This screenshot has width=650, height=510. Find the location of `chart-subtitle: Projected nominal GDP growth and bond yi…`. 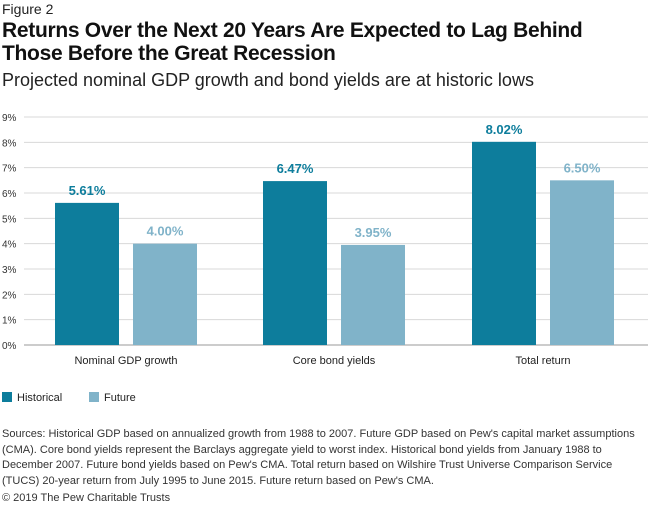

chart-subtitle: Projected nominal GDP growth and bond yi… is located at coordinates (268, 80).